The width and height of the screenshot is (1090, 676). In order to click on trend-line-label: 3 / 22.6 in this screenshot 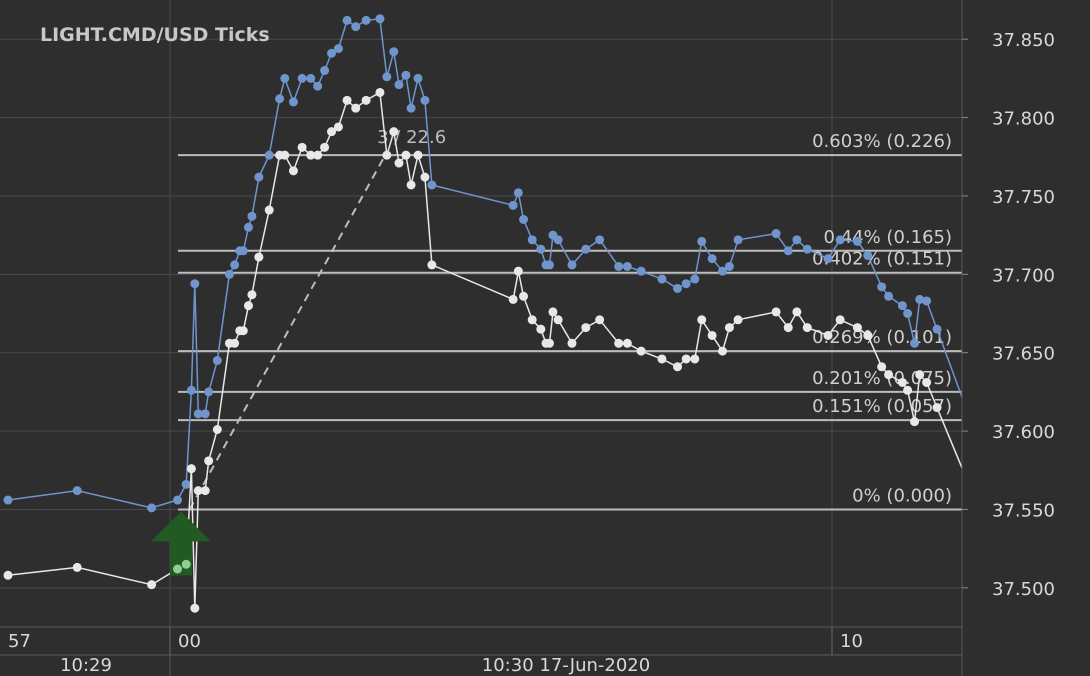, I will do `click(411, 137)`.